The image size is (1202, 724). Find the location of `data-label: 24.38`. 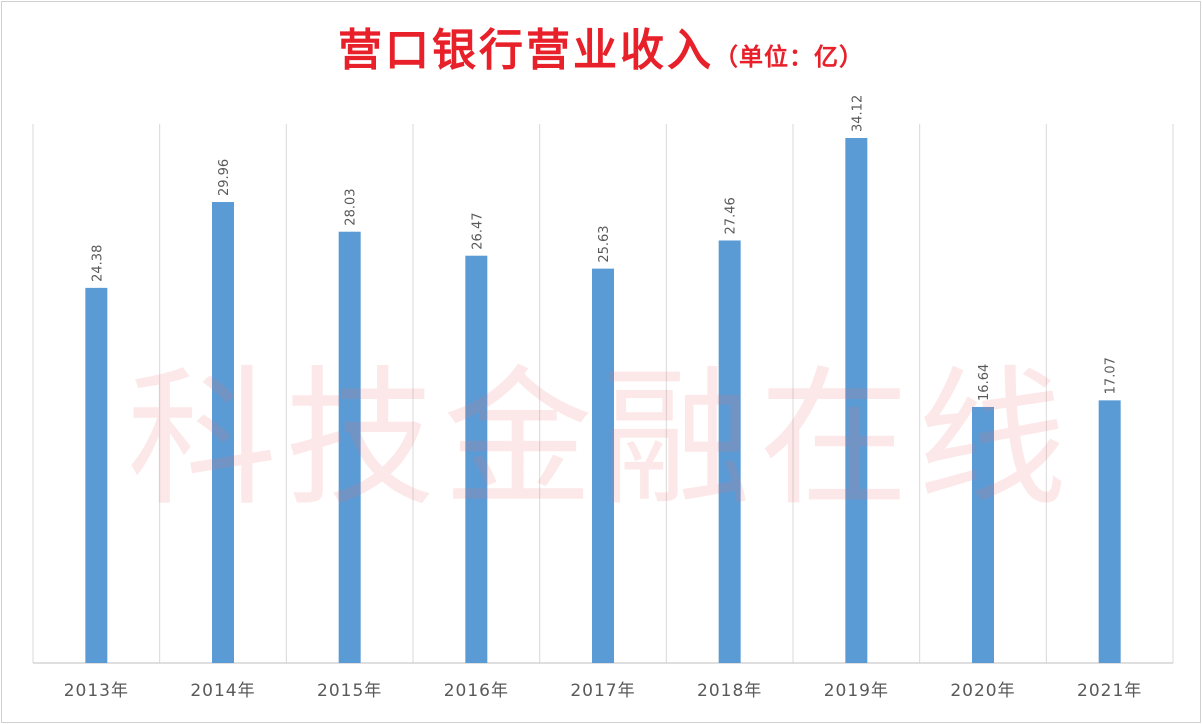

data-label: 24.38 is located at coordinates (97, 263).